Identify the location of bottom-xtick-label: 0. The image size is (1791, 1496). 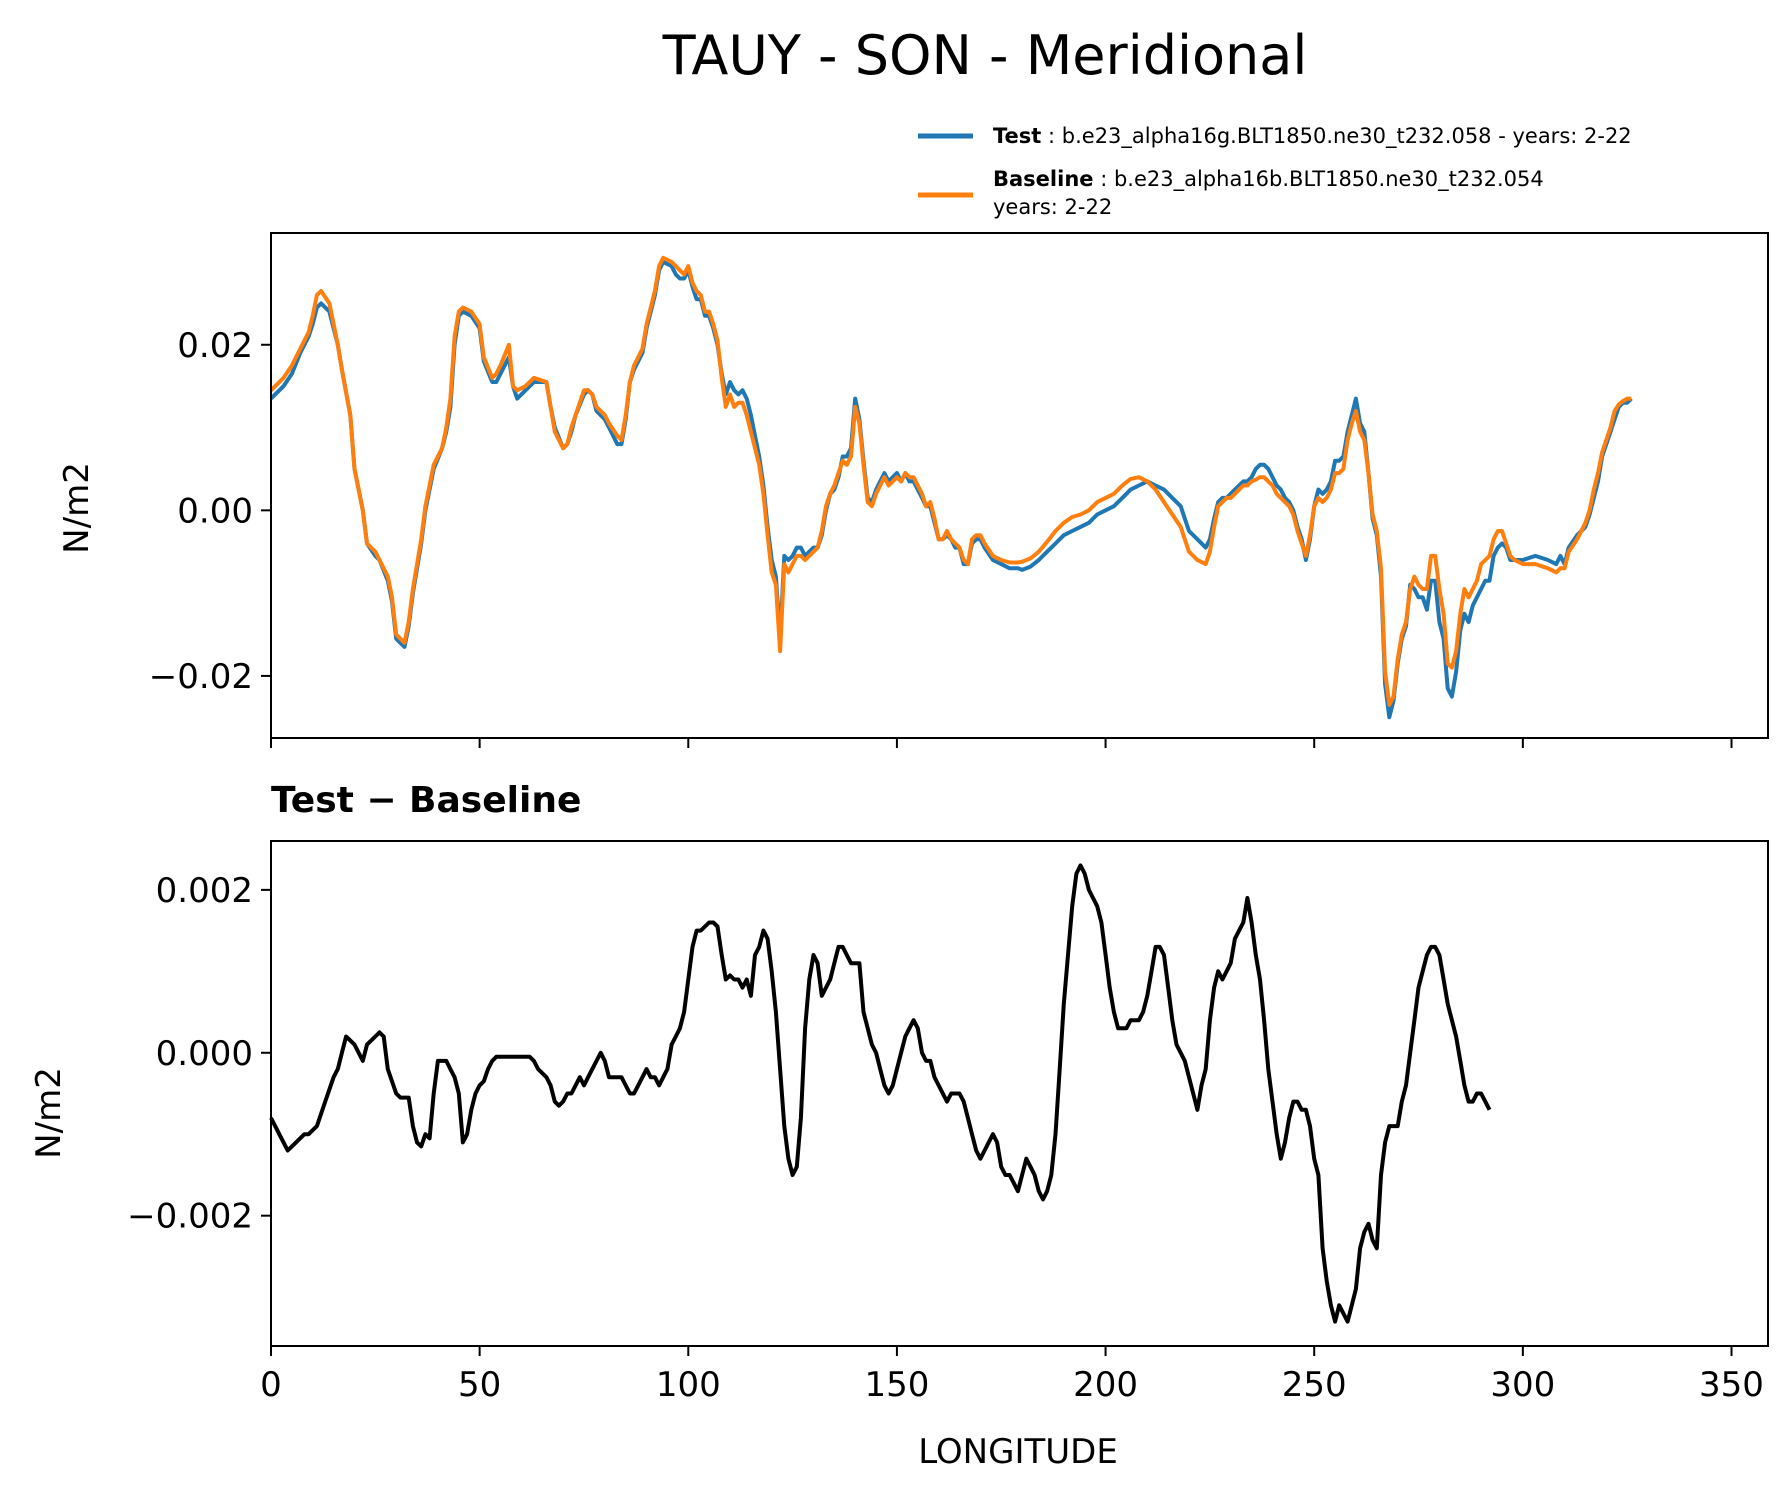
(271, 1385).